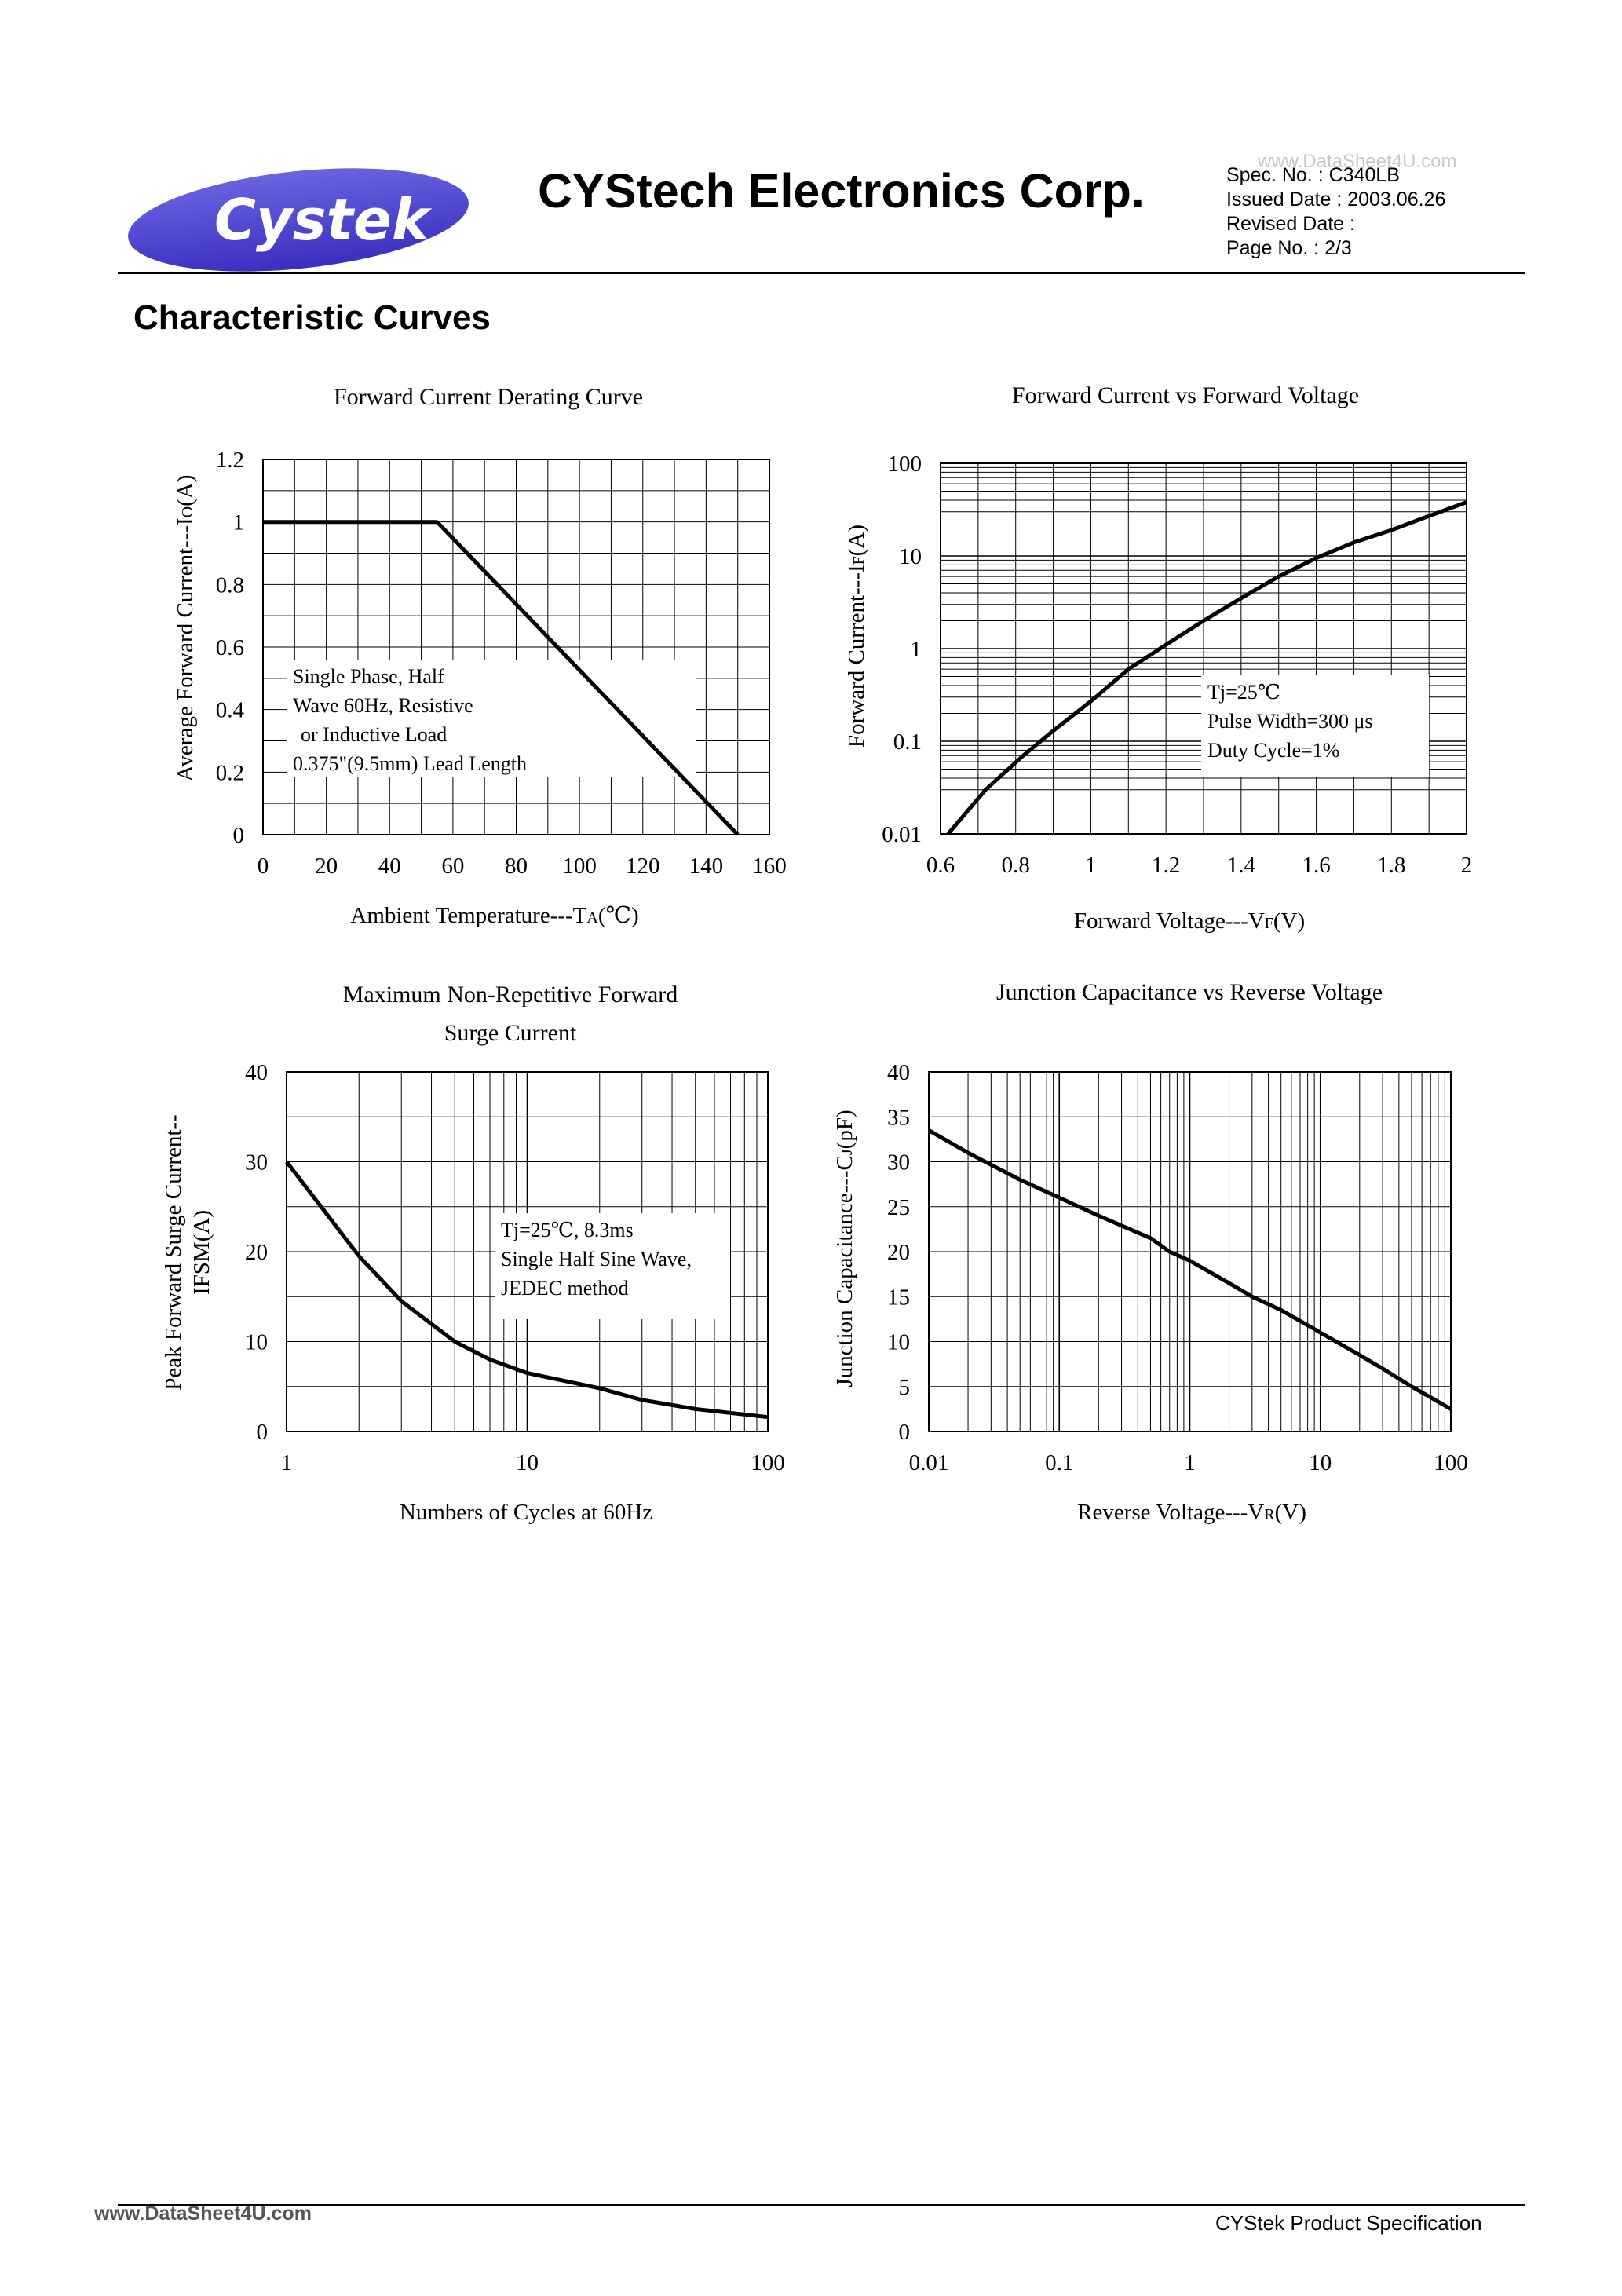 Image resolution: width=1622 pixels, height=2296 pixels. I want to click on x-axis-label: Forward Voltage---VF(V), so click(1189, 922).